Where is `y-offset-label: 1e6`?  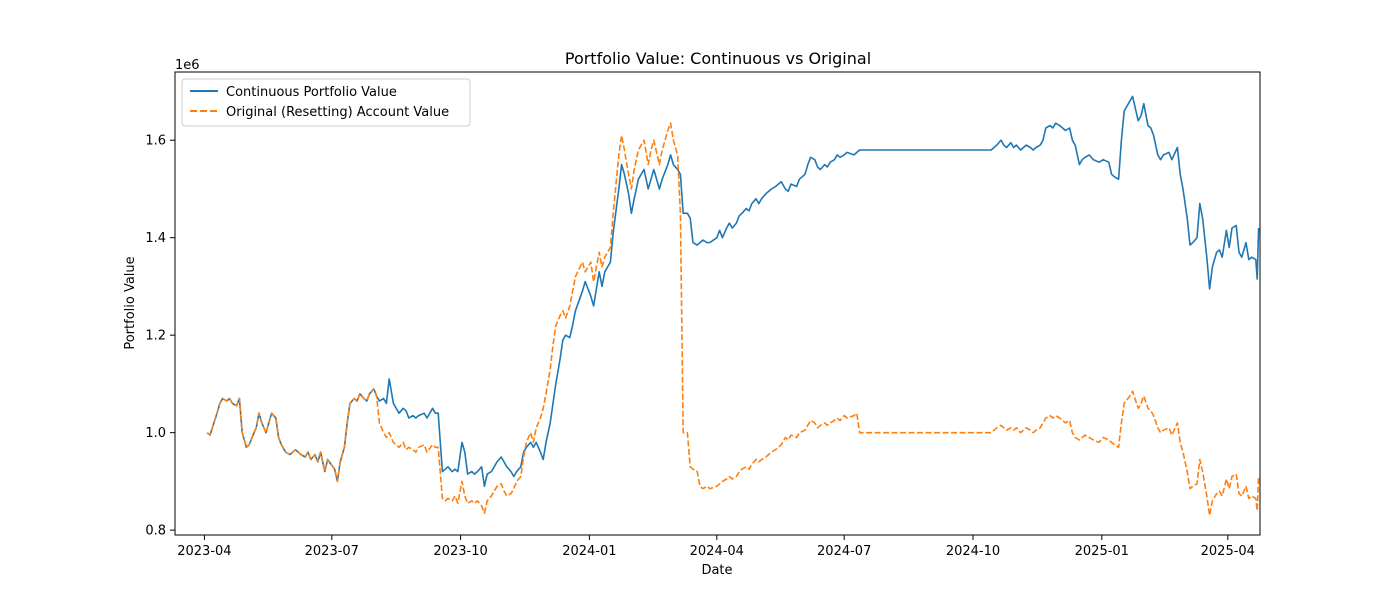 y-offset-label: 1e6 is located at coordinates (187, 65).